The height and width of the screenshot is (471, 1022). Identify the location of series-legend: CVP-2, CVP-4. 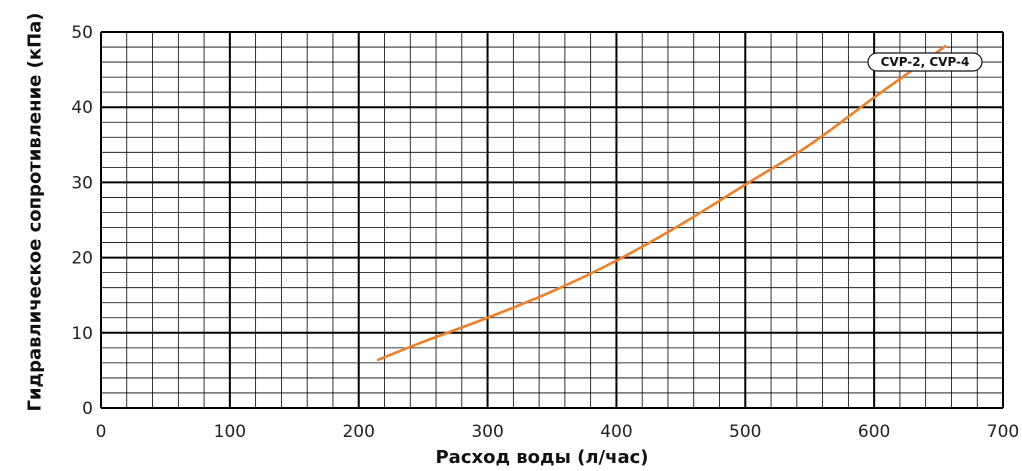
(925, 62).